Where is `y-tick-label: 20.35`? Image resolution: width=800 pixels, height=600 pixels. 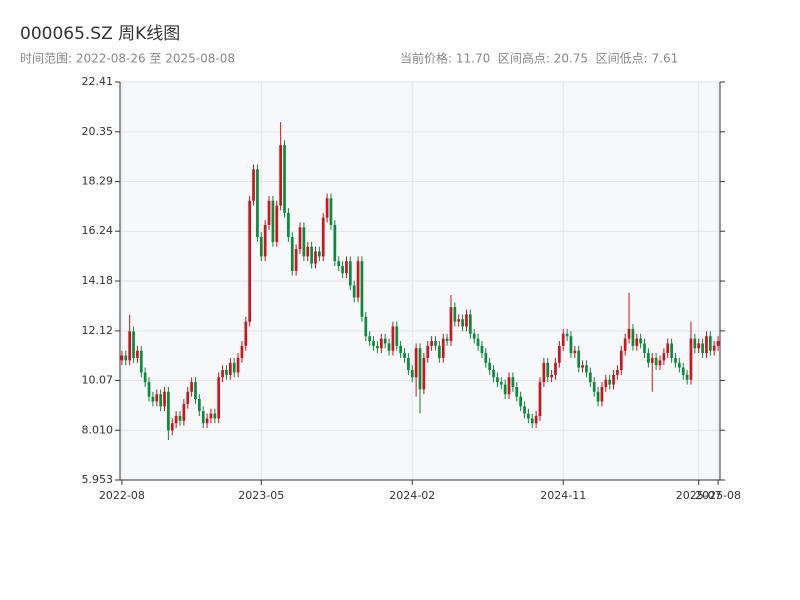
y-tick-label: 20.35 is located at coordinates (98, 131).